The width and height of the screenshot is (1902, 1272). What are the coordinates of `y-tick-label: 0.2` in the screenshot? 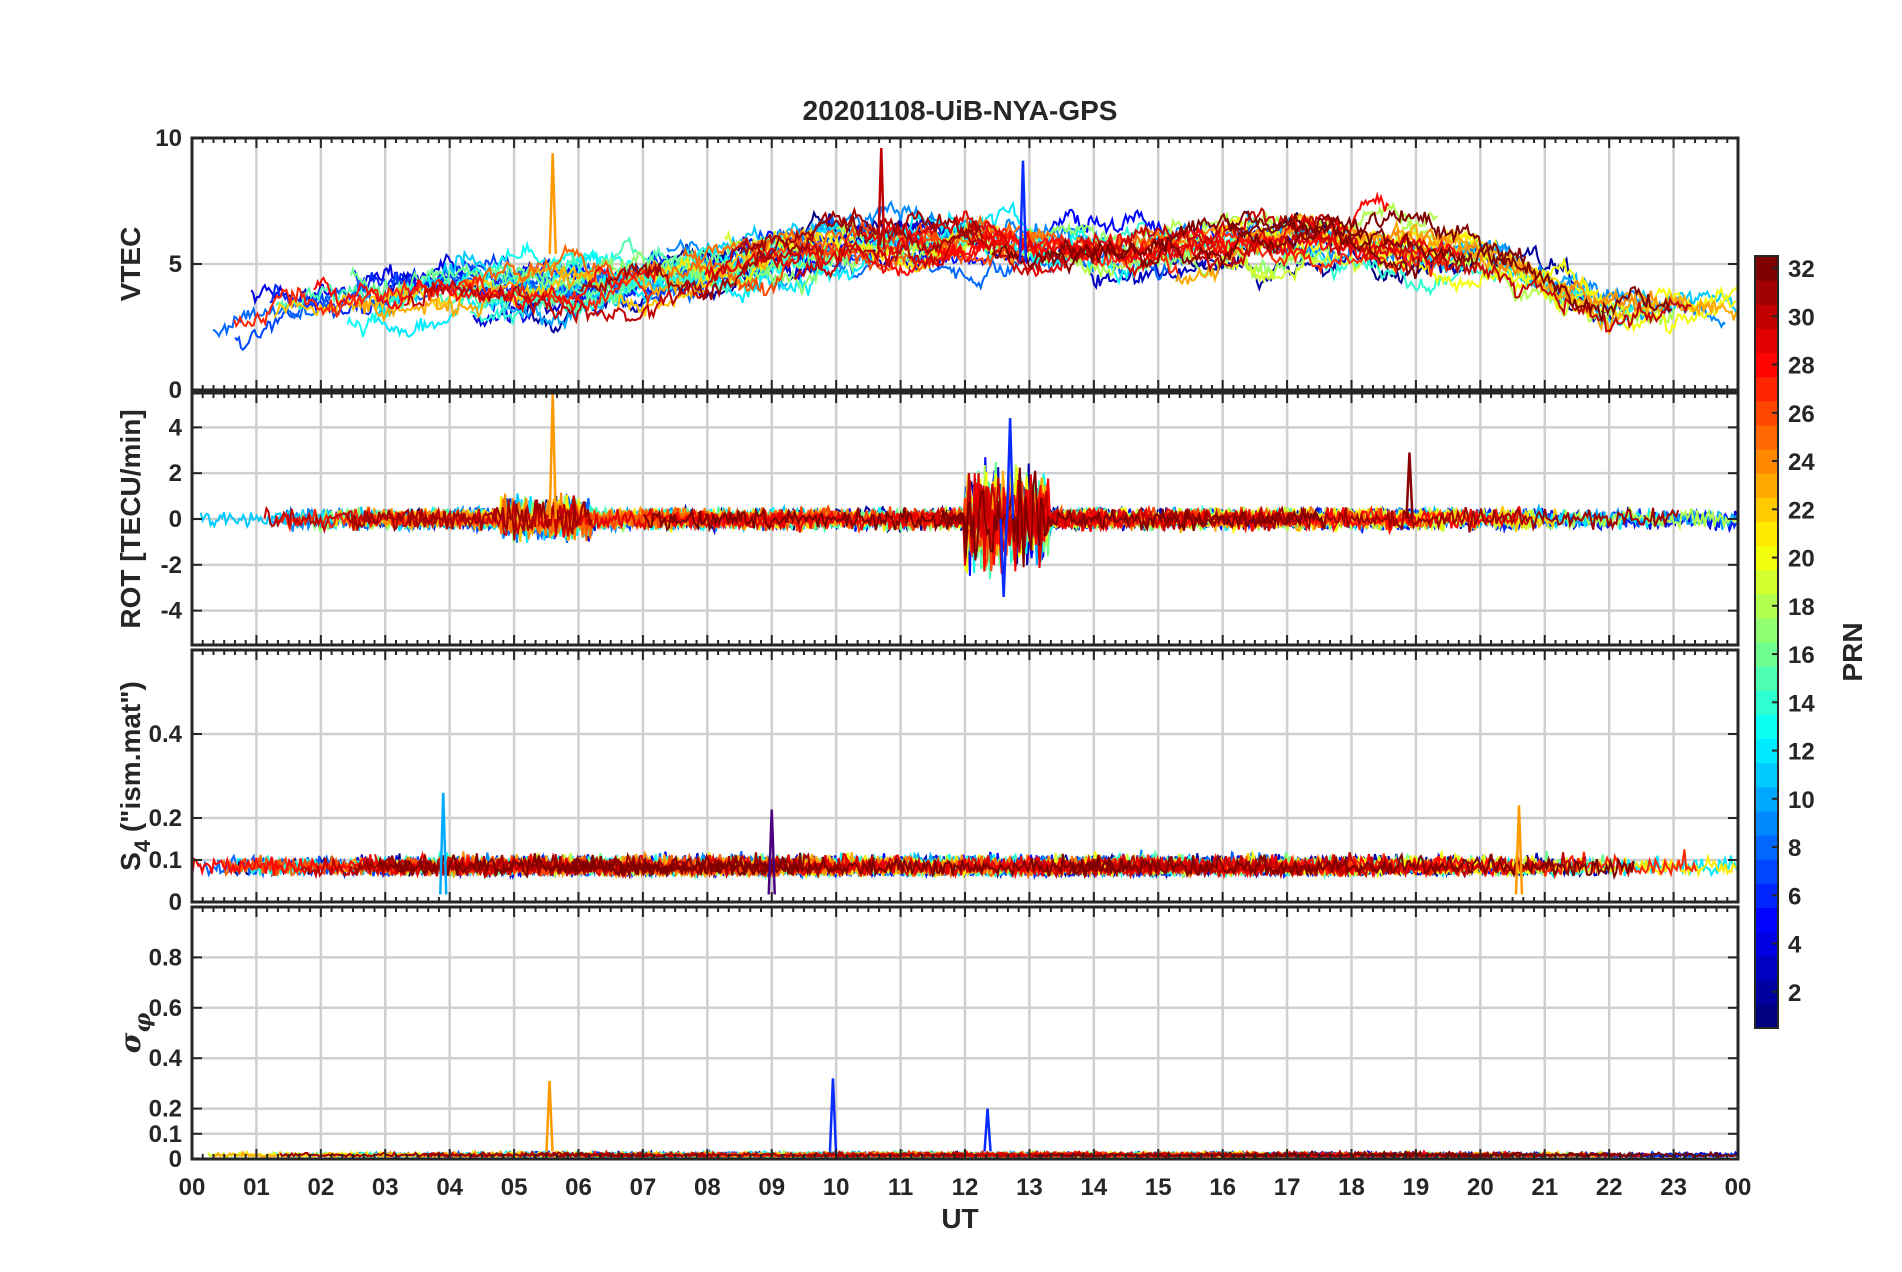 It's located at (165, 1109).